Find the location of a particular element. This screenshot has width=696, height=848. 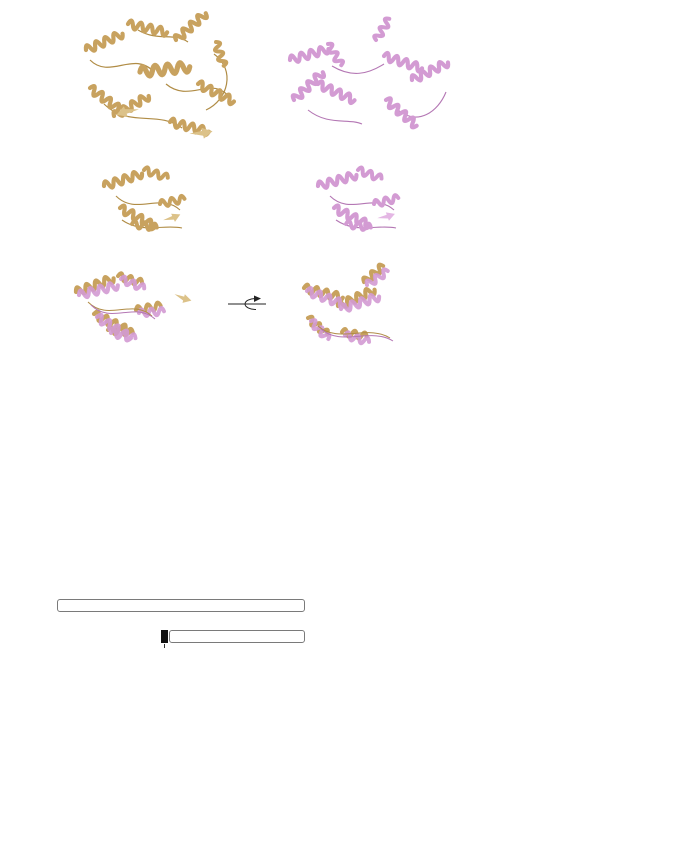

cd16-50l-monomer-structure is located at coordinates (359, 198).